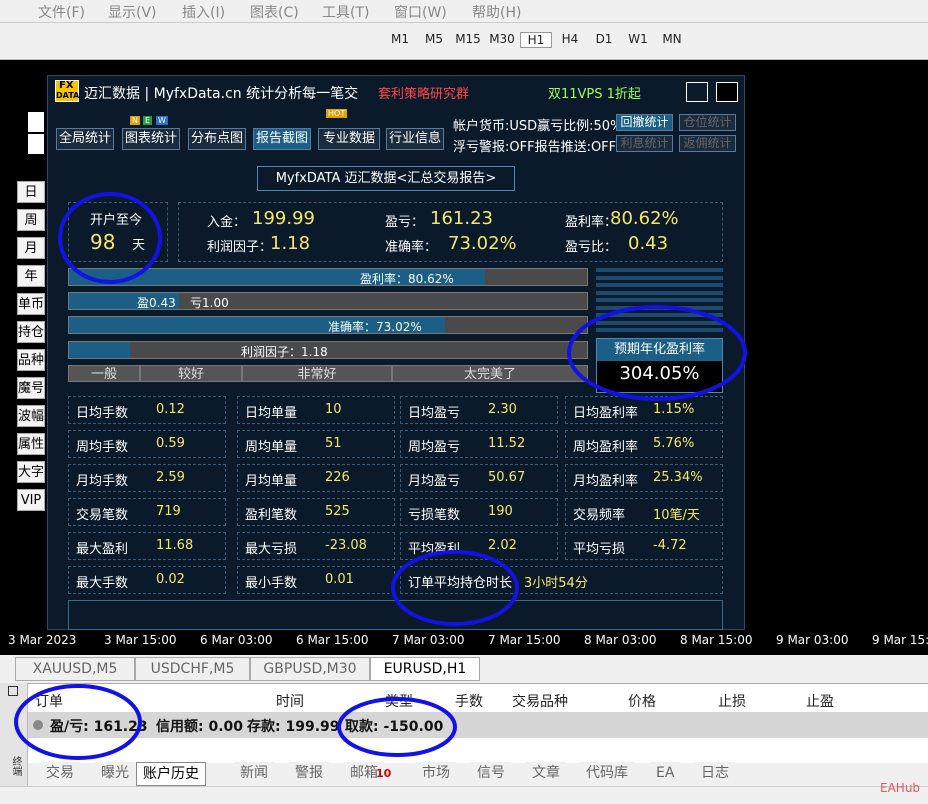  What do you see at coordinates (400, 39) in the screenshot?
I see `timeframe-button: M1` at bounding box center [400, 39].